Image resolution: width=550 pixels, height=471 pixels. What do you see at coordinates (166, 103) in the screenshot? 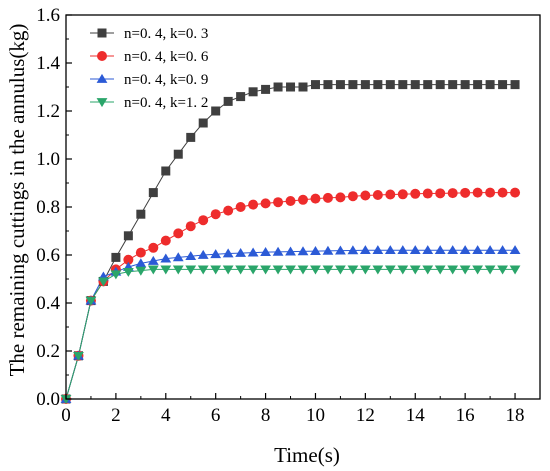
I see `legend-label-4: n=0. 4, k=1. 2` at bounding box center [166, 103].